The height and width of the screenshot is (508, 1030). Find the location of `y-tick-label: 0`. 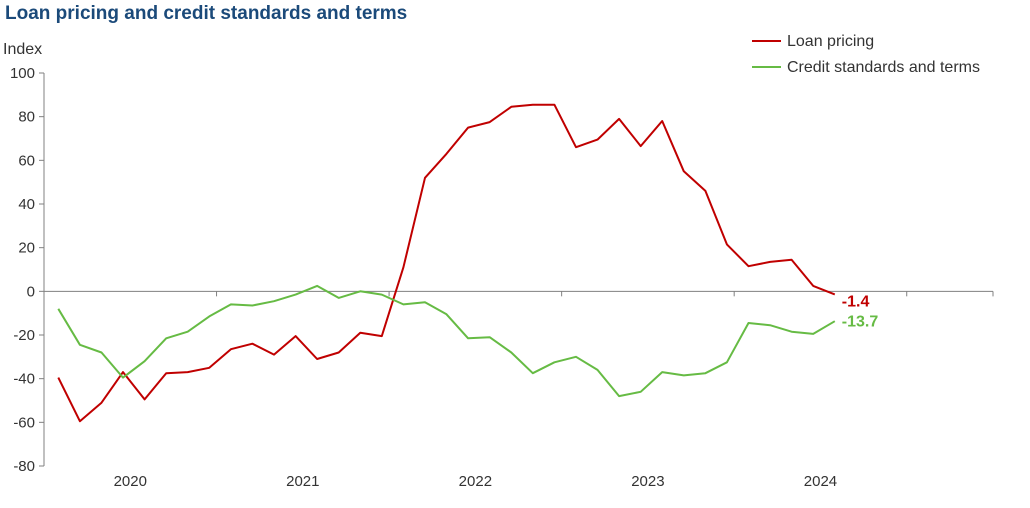

y-tick-label: 0 is located at coordinates (31, 291).